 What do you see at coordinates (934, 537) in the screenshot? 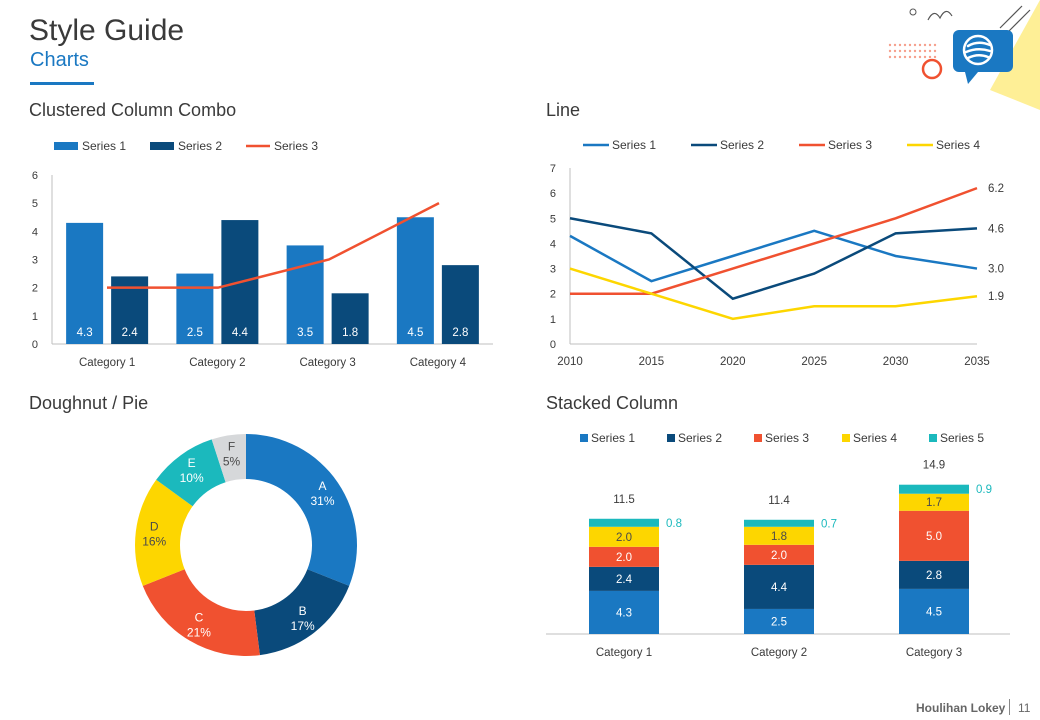
I see `segment-data-label: 5.0` at bounding box center [934, 537].